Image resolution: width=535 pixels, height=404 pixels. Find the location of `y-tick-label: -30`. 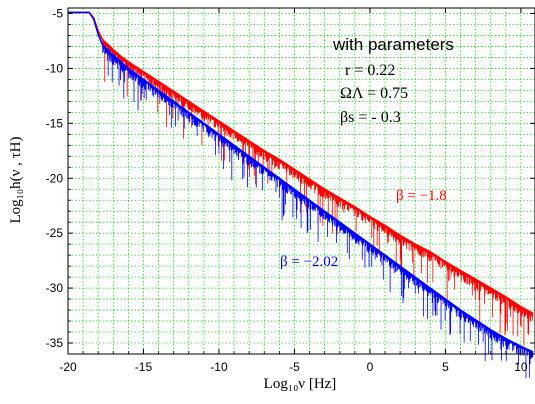

y-tick-label: -30 is located at coordinates (55, 288).